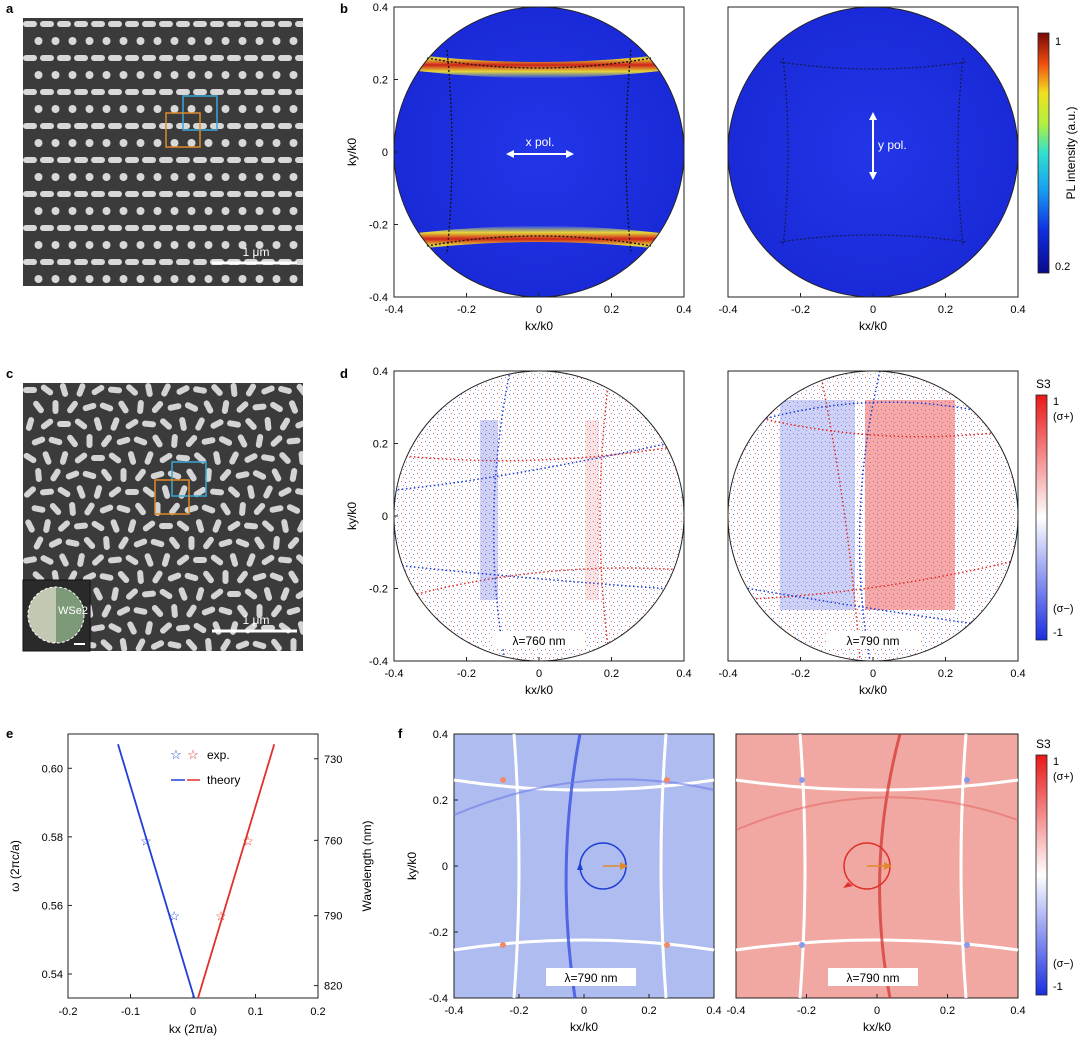  What do you see at coordinates (1063, 964) in the screenshot?
I see `colorbar-f-min-sub: (σ−)` at bounding box center [1063, 964].